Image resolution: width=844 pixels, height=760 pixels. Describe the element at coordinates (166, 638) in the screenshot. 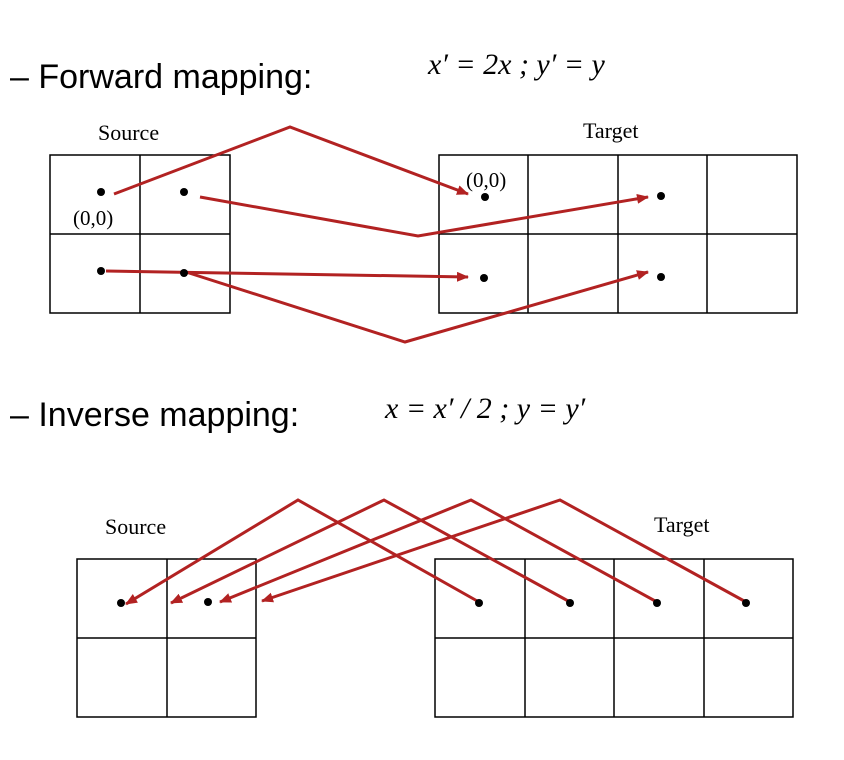

I see `inverse-source-grid` at that location.